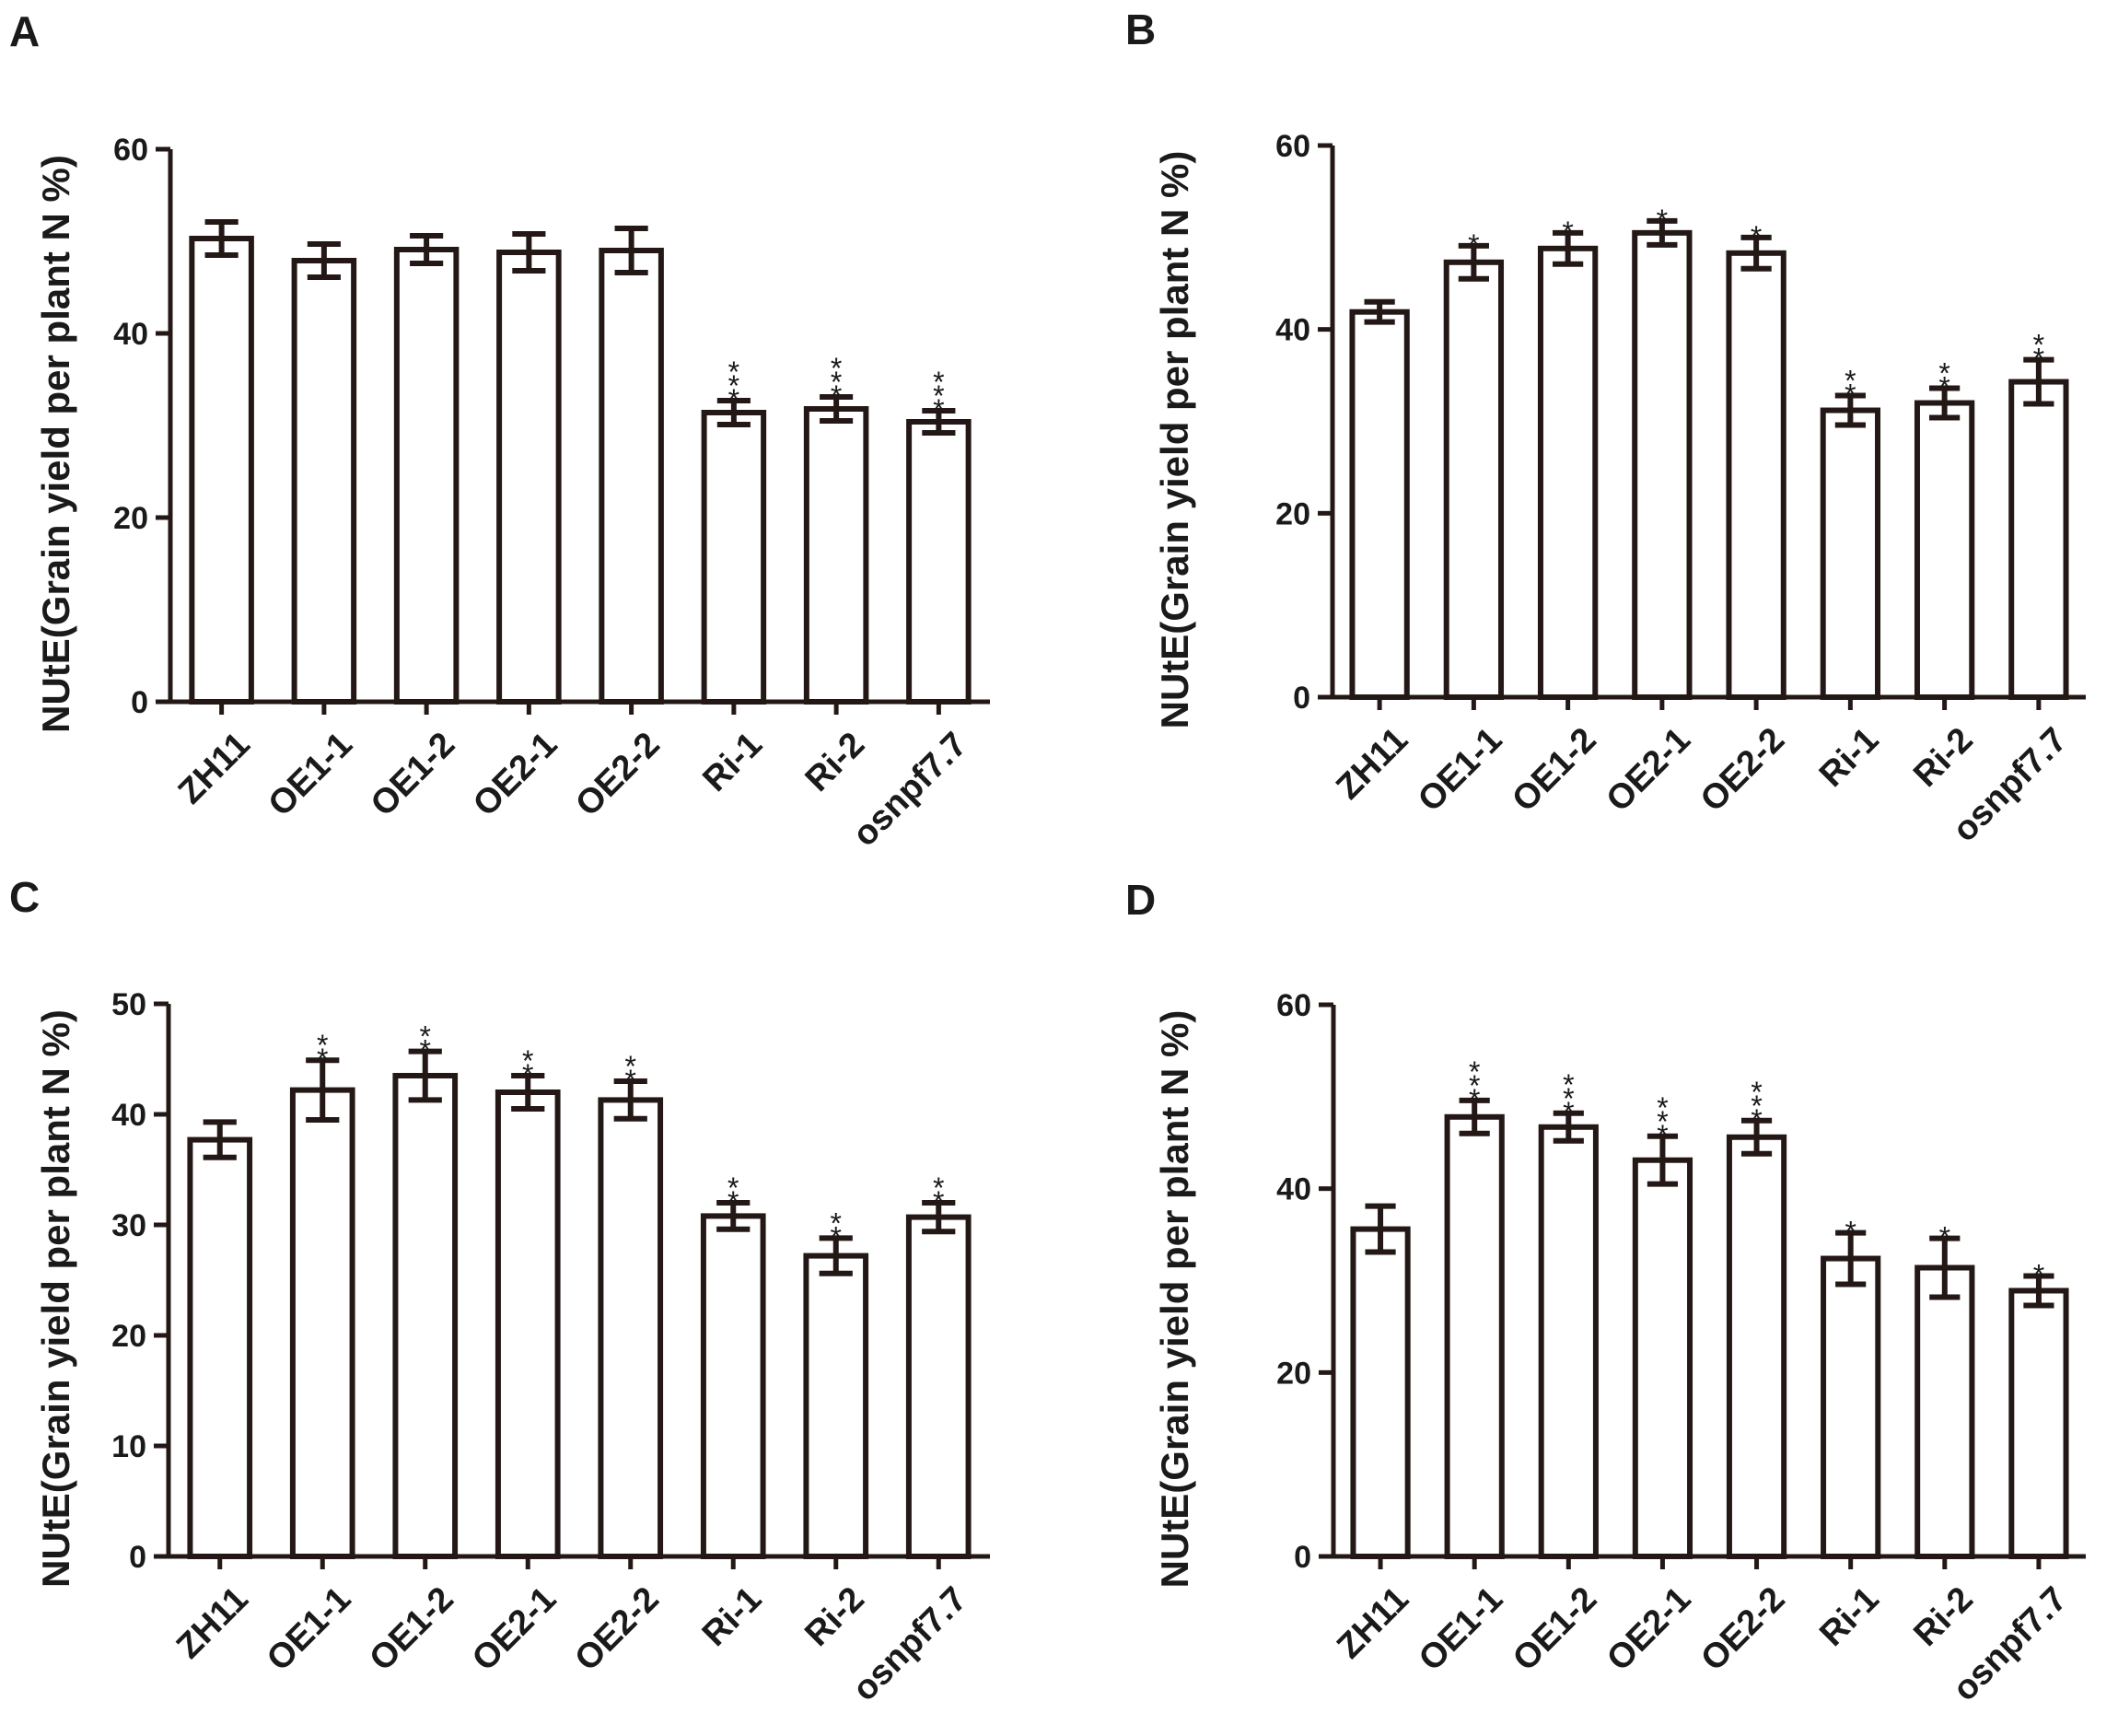 This screenshot has height=1736, width=2118. I want to click on x-tick-label: Ri-1, so click(732, 761).